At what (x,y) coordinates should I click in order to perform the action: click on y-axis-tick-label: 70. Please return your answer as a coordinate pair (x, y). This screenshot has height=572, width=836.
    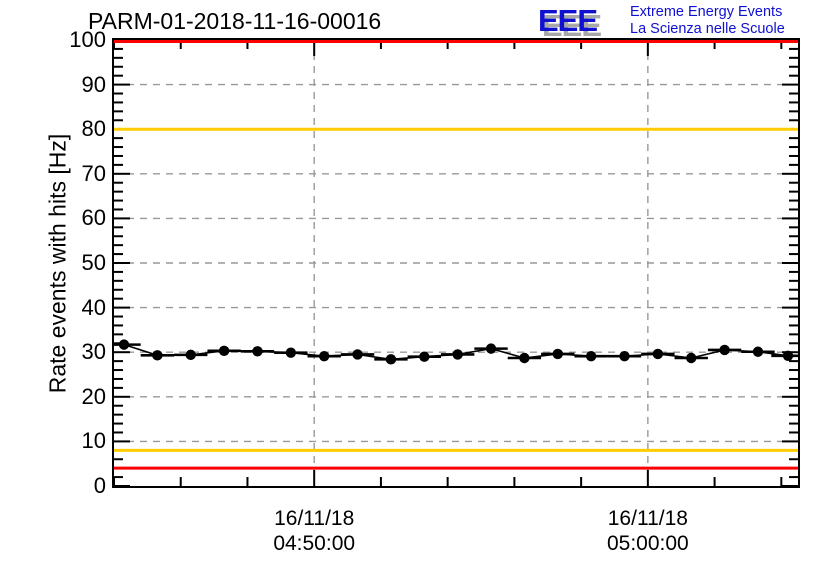
    Looking at the image, I should click on (93, 173).